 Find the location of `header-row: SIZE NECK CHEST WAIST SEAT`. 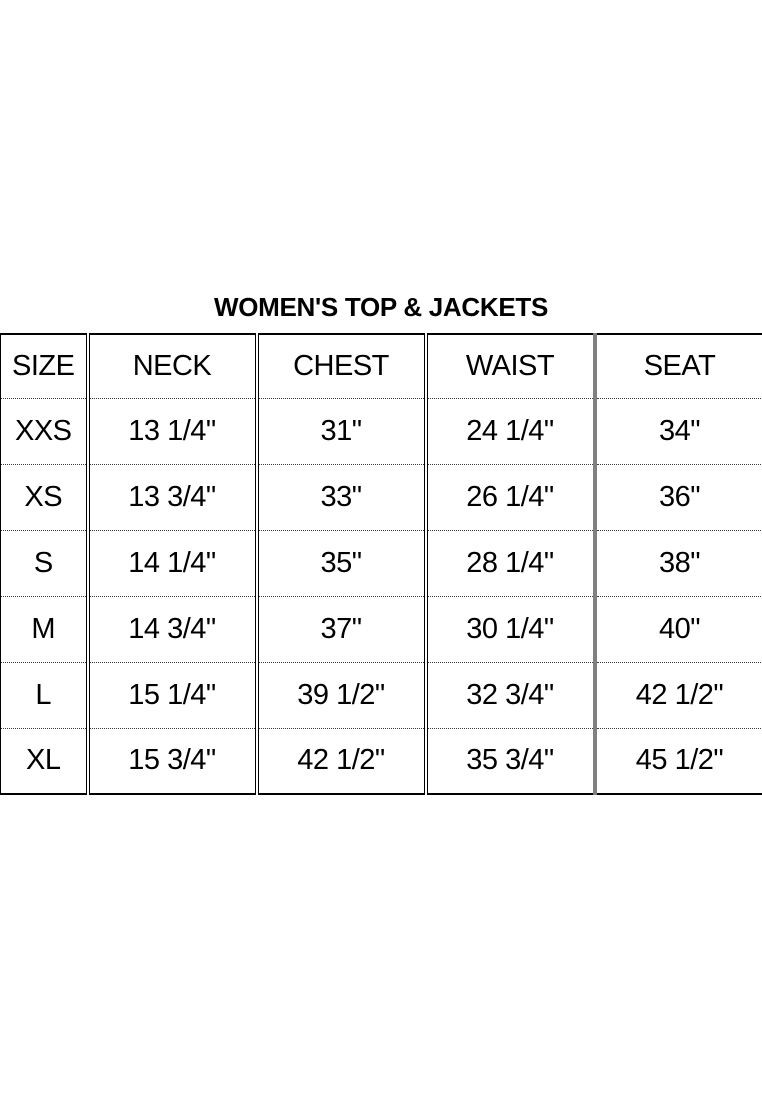

header-row: SIZE NECK CHEST WAIST SEAT is located at coordinates (381, 366).